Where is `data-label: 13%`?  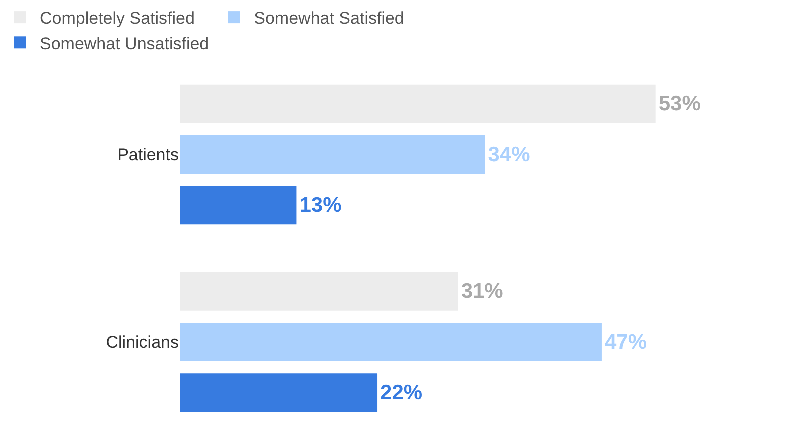 data-label: 13% is located at coordinates (321, 205).